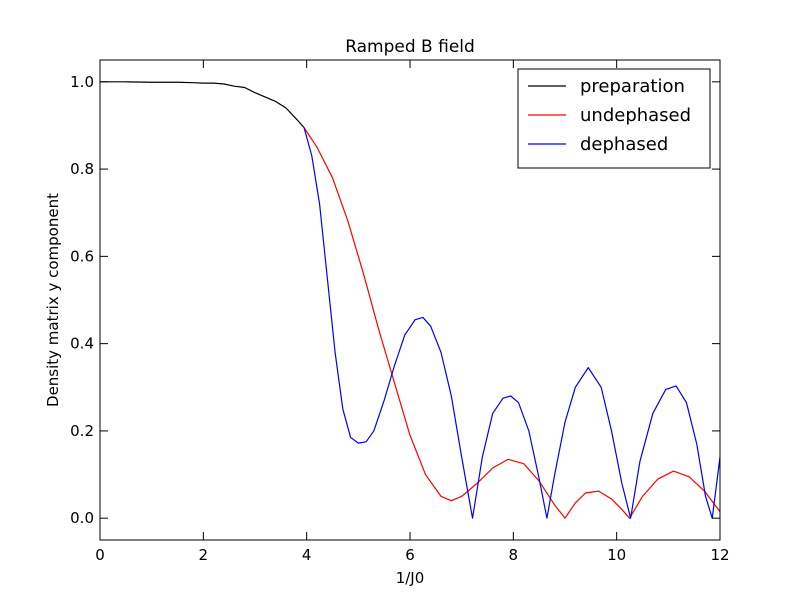 The width and height of the screenshot is (800, 600). I want to click on y-tick-label: 1.0, so click(82, 82).